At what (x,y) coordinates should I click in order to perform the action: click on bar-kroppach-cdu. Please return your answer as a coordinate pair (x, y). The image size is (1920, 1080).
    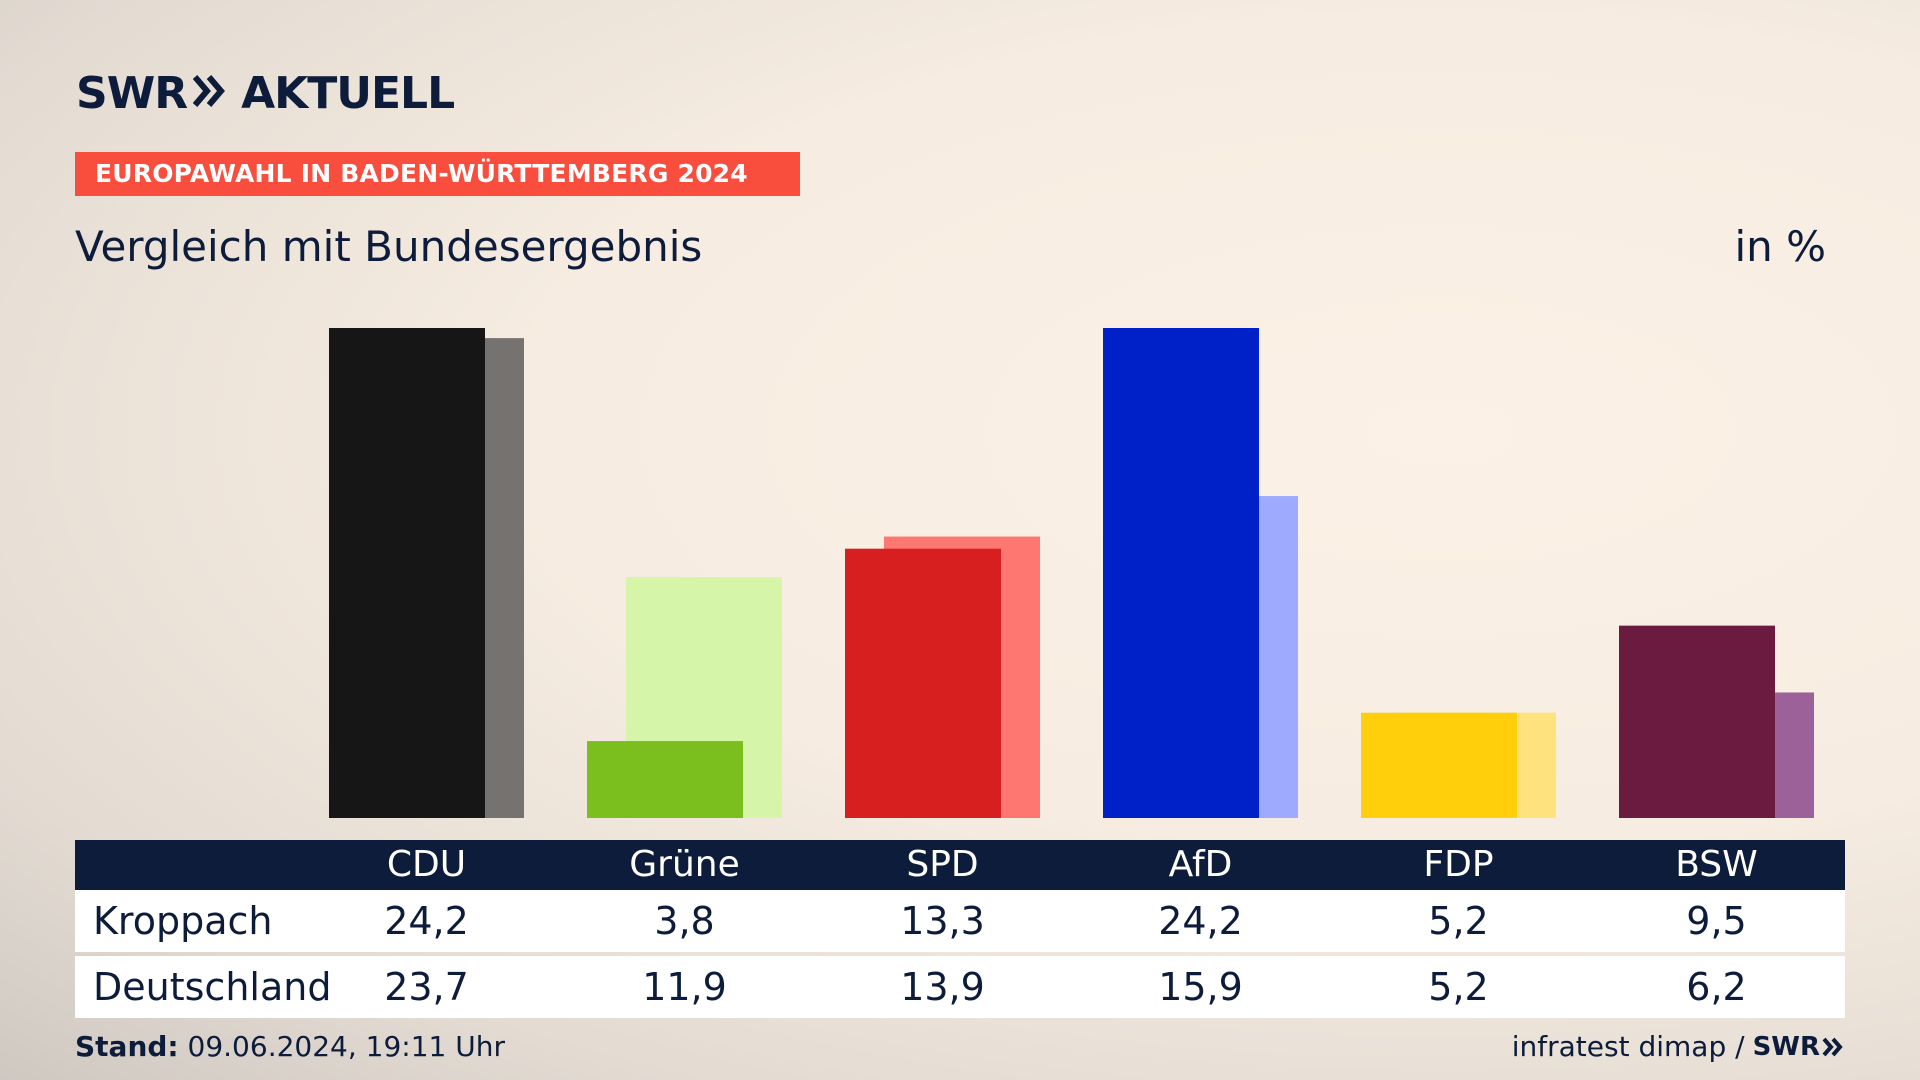
    Looking at the image, I should click on (407, 573).